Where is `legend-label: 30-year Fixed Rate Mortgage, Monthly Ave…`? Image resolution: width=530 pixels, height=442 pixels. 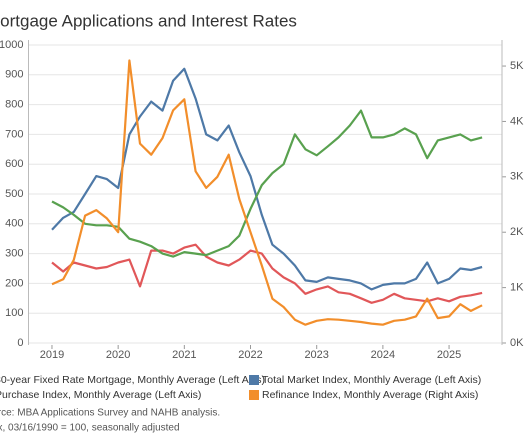 legend-label: 30-year Fixed Rate Mortgage, Monthly Ave… is located at coordinates (132, 380).